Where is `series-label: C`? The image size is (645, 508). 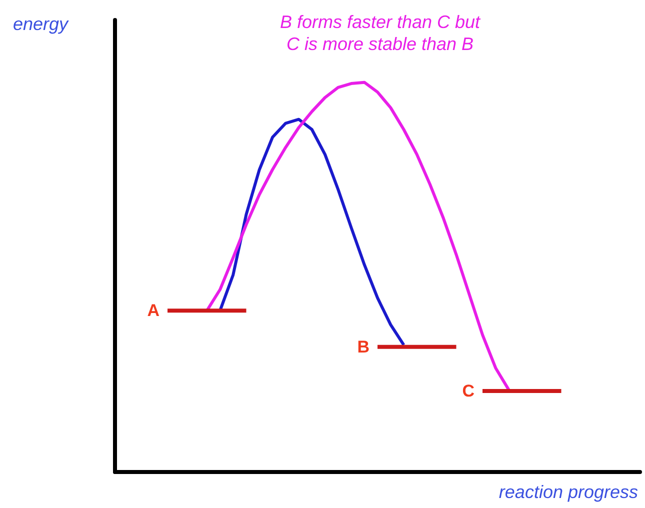 series-label: C is located at coordinates (468, 390).